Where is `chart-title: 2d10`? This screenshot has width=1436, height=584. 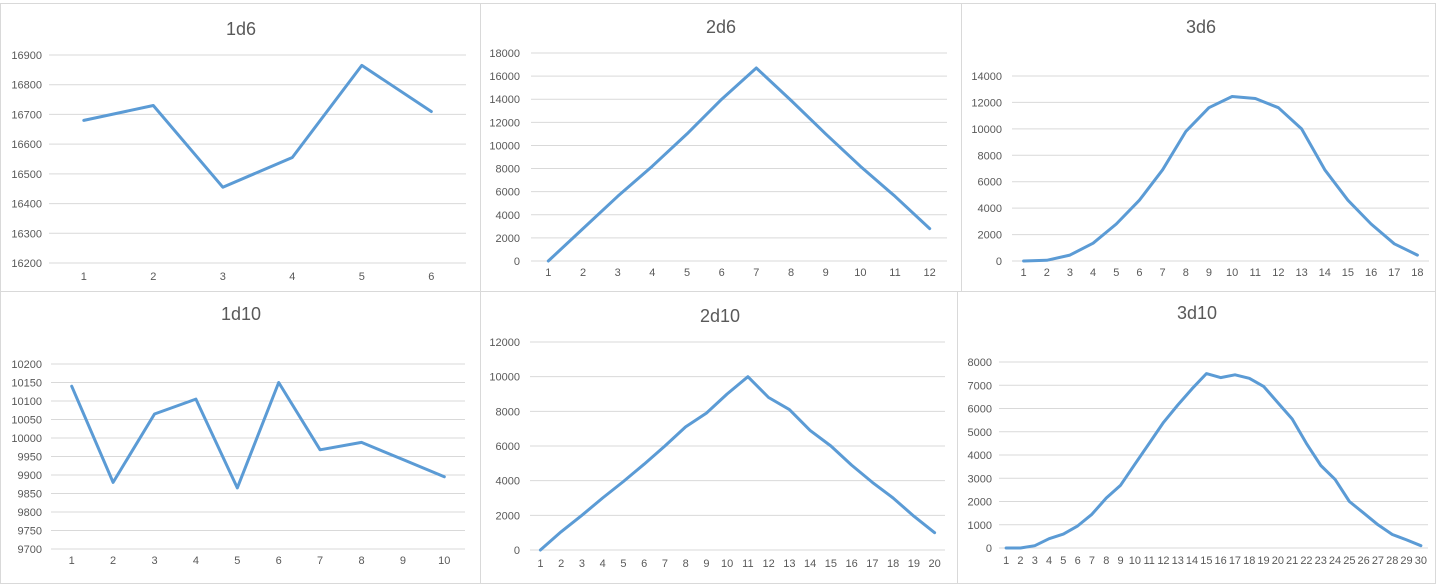 chart-title: 2d10 is located at coordinates (720, 316).